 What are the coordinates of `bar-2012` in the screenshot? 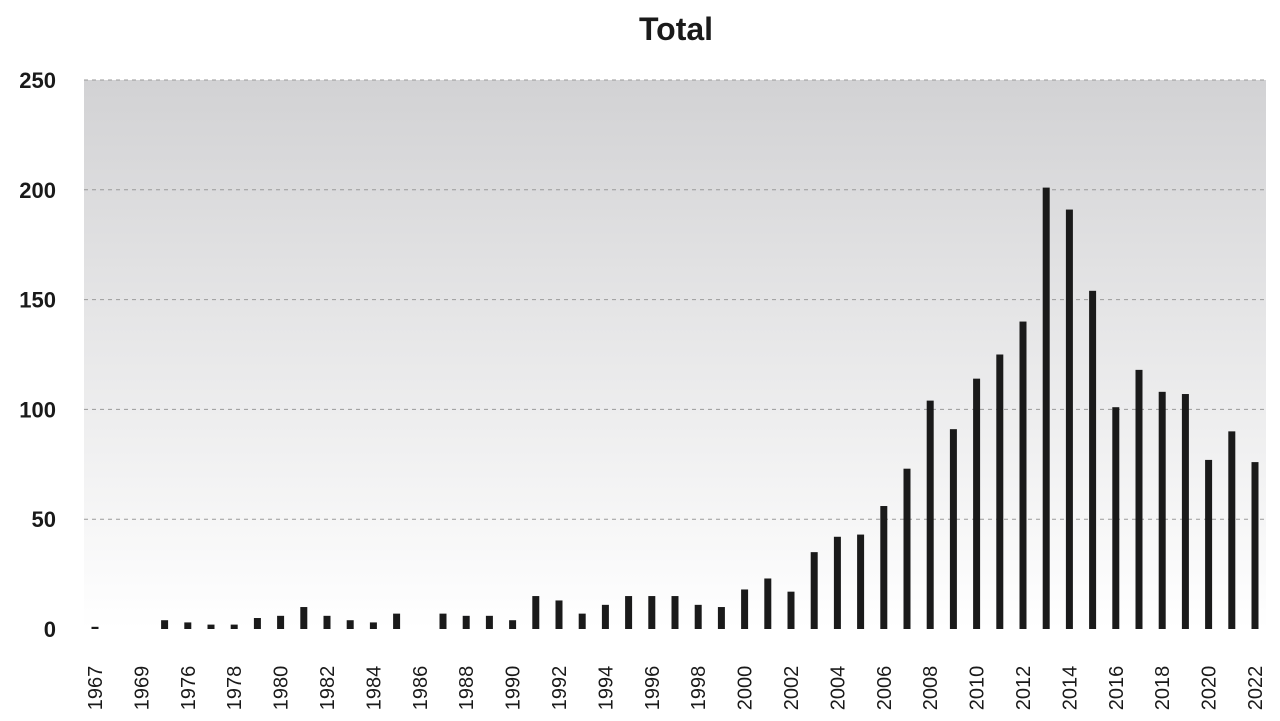 It's located at (1023, 475).